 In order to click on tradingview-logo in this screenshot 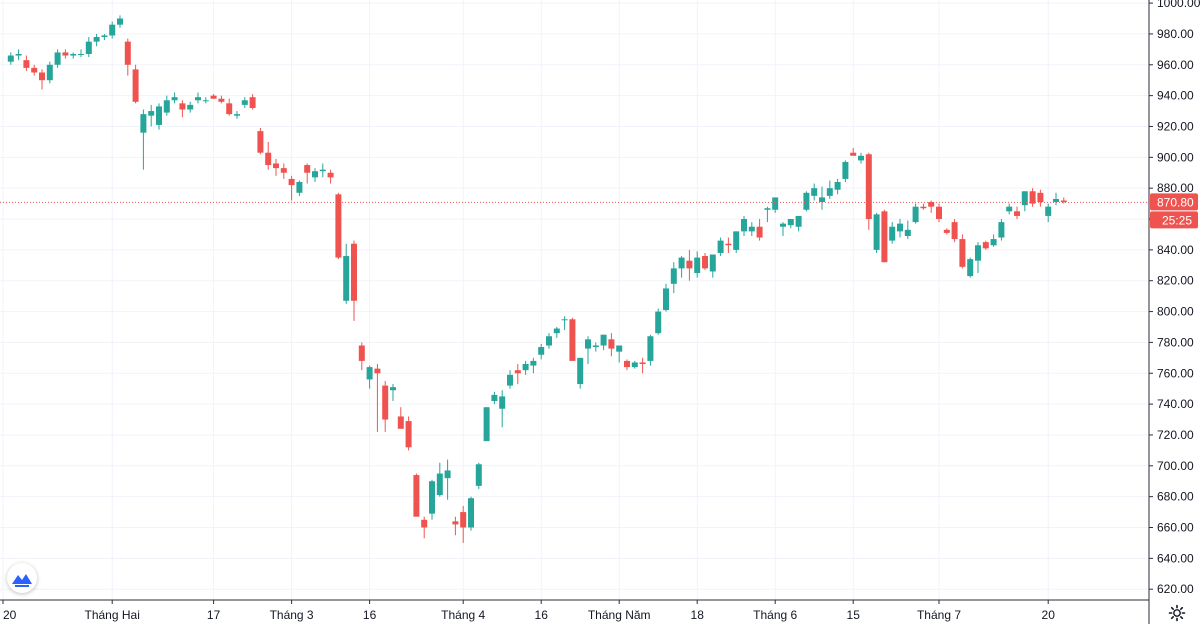, I will do `click(22, 578)`.